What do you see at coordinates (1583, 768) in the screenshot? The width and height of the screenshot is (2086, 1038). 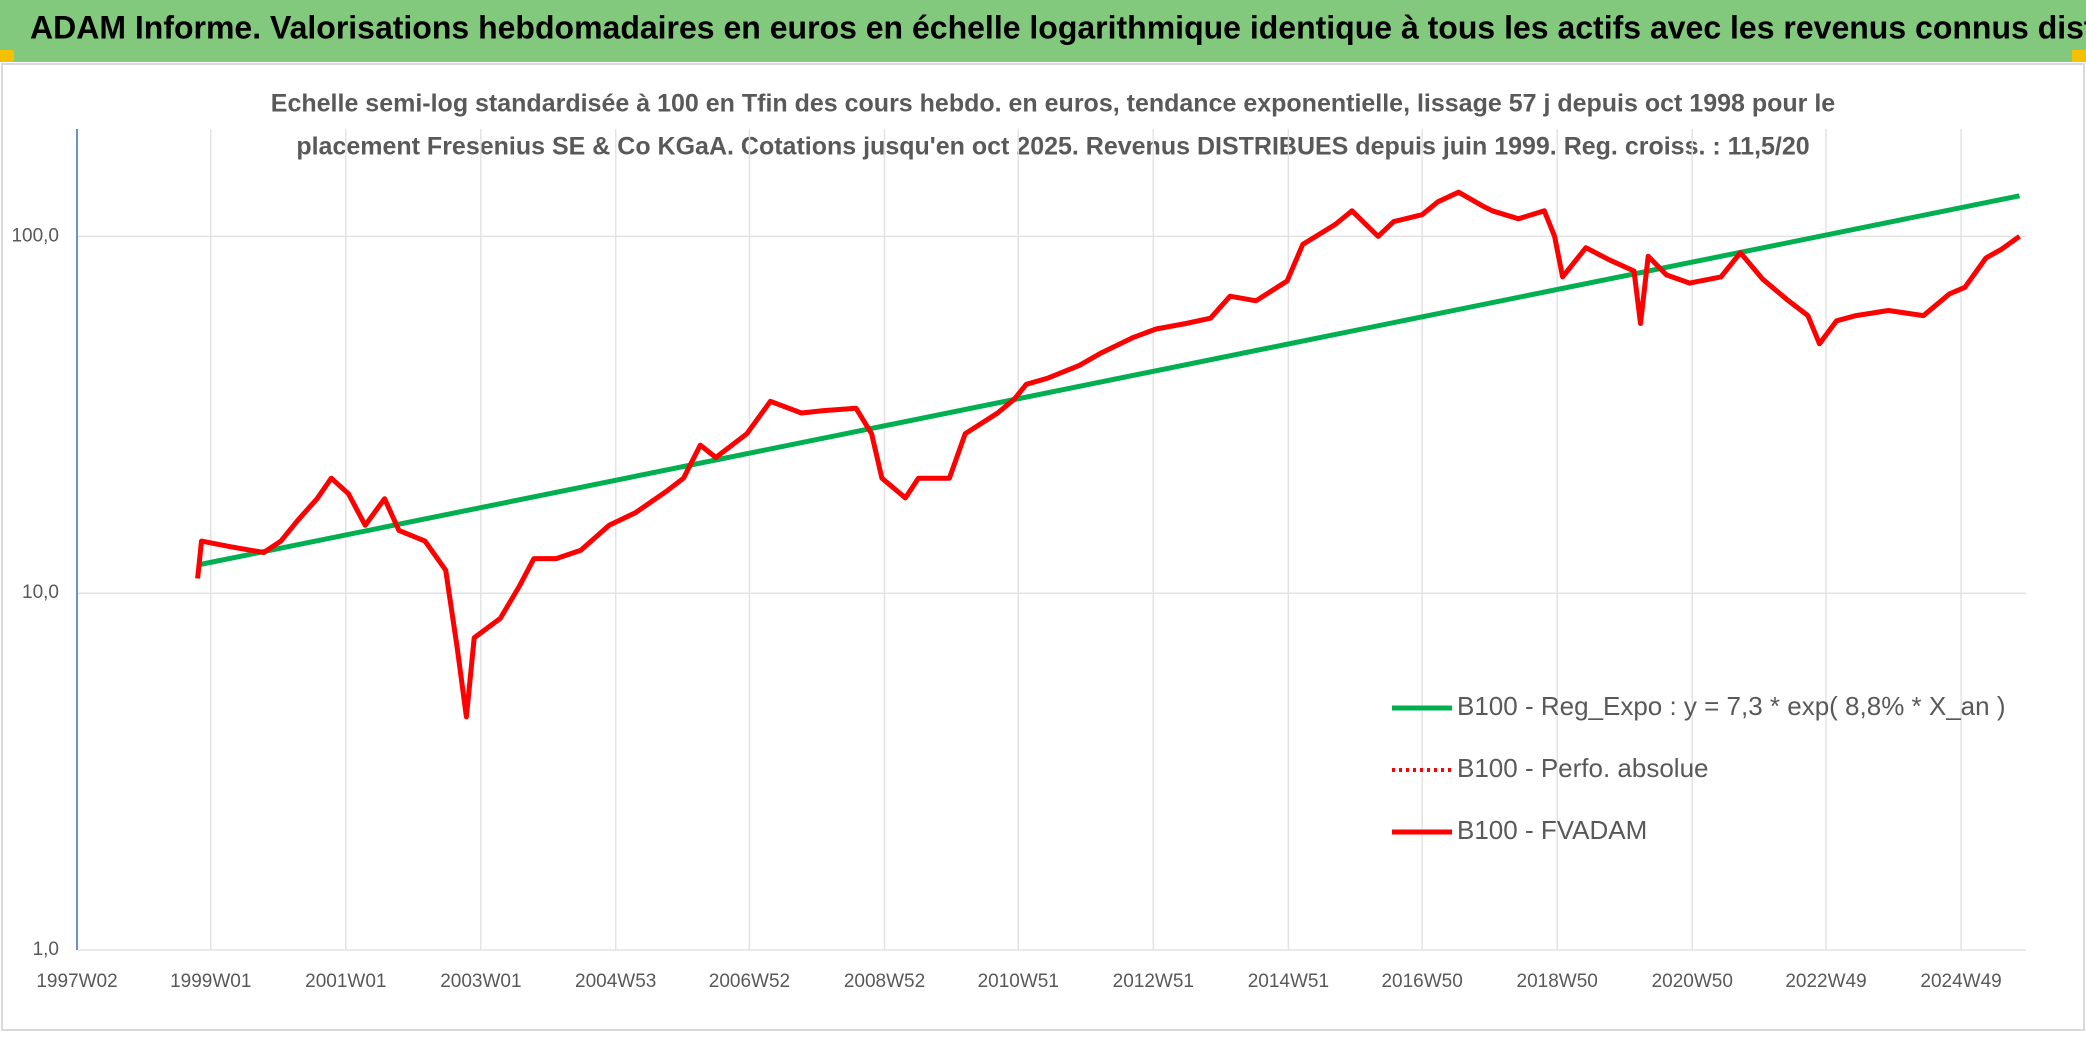 I see `legend-label: B100 - Perfo. absolue` at bounding box center [1583, 768].